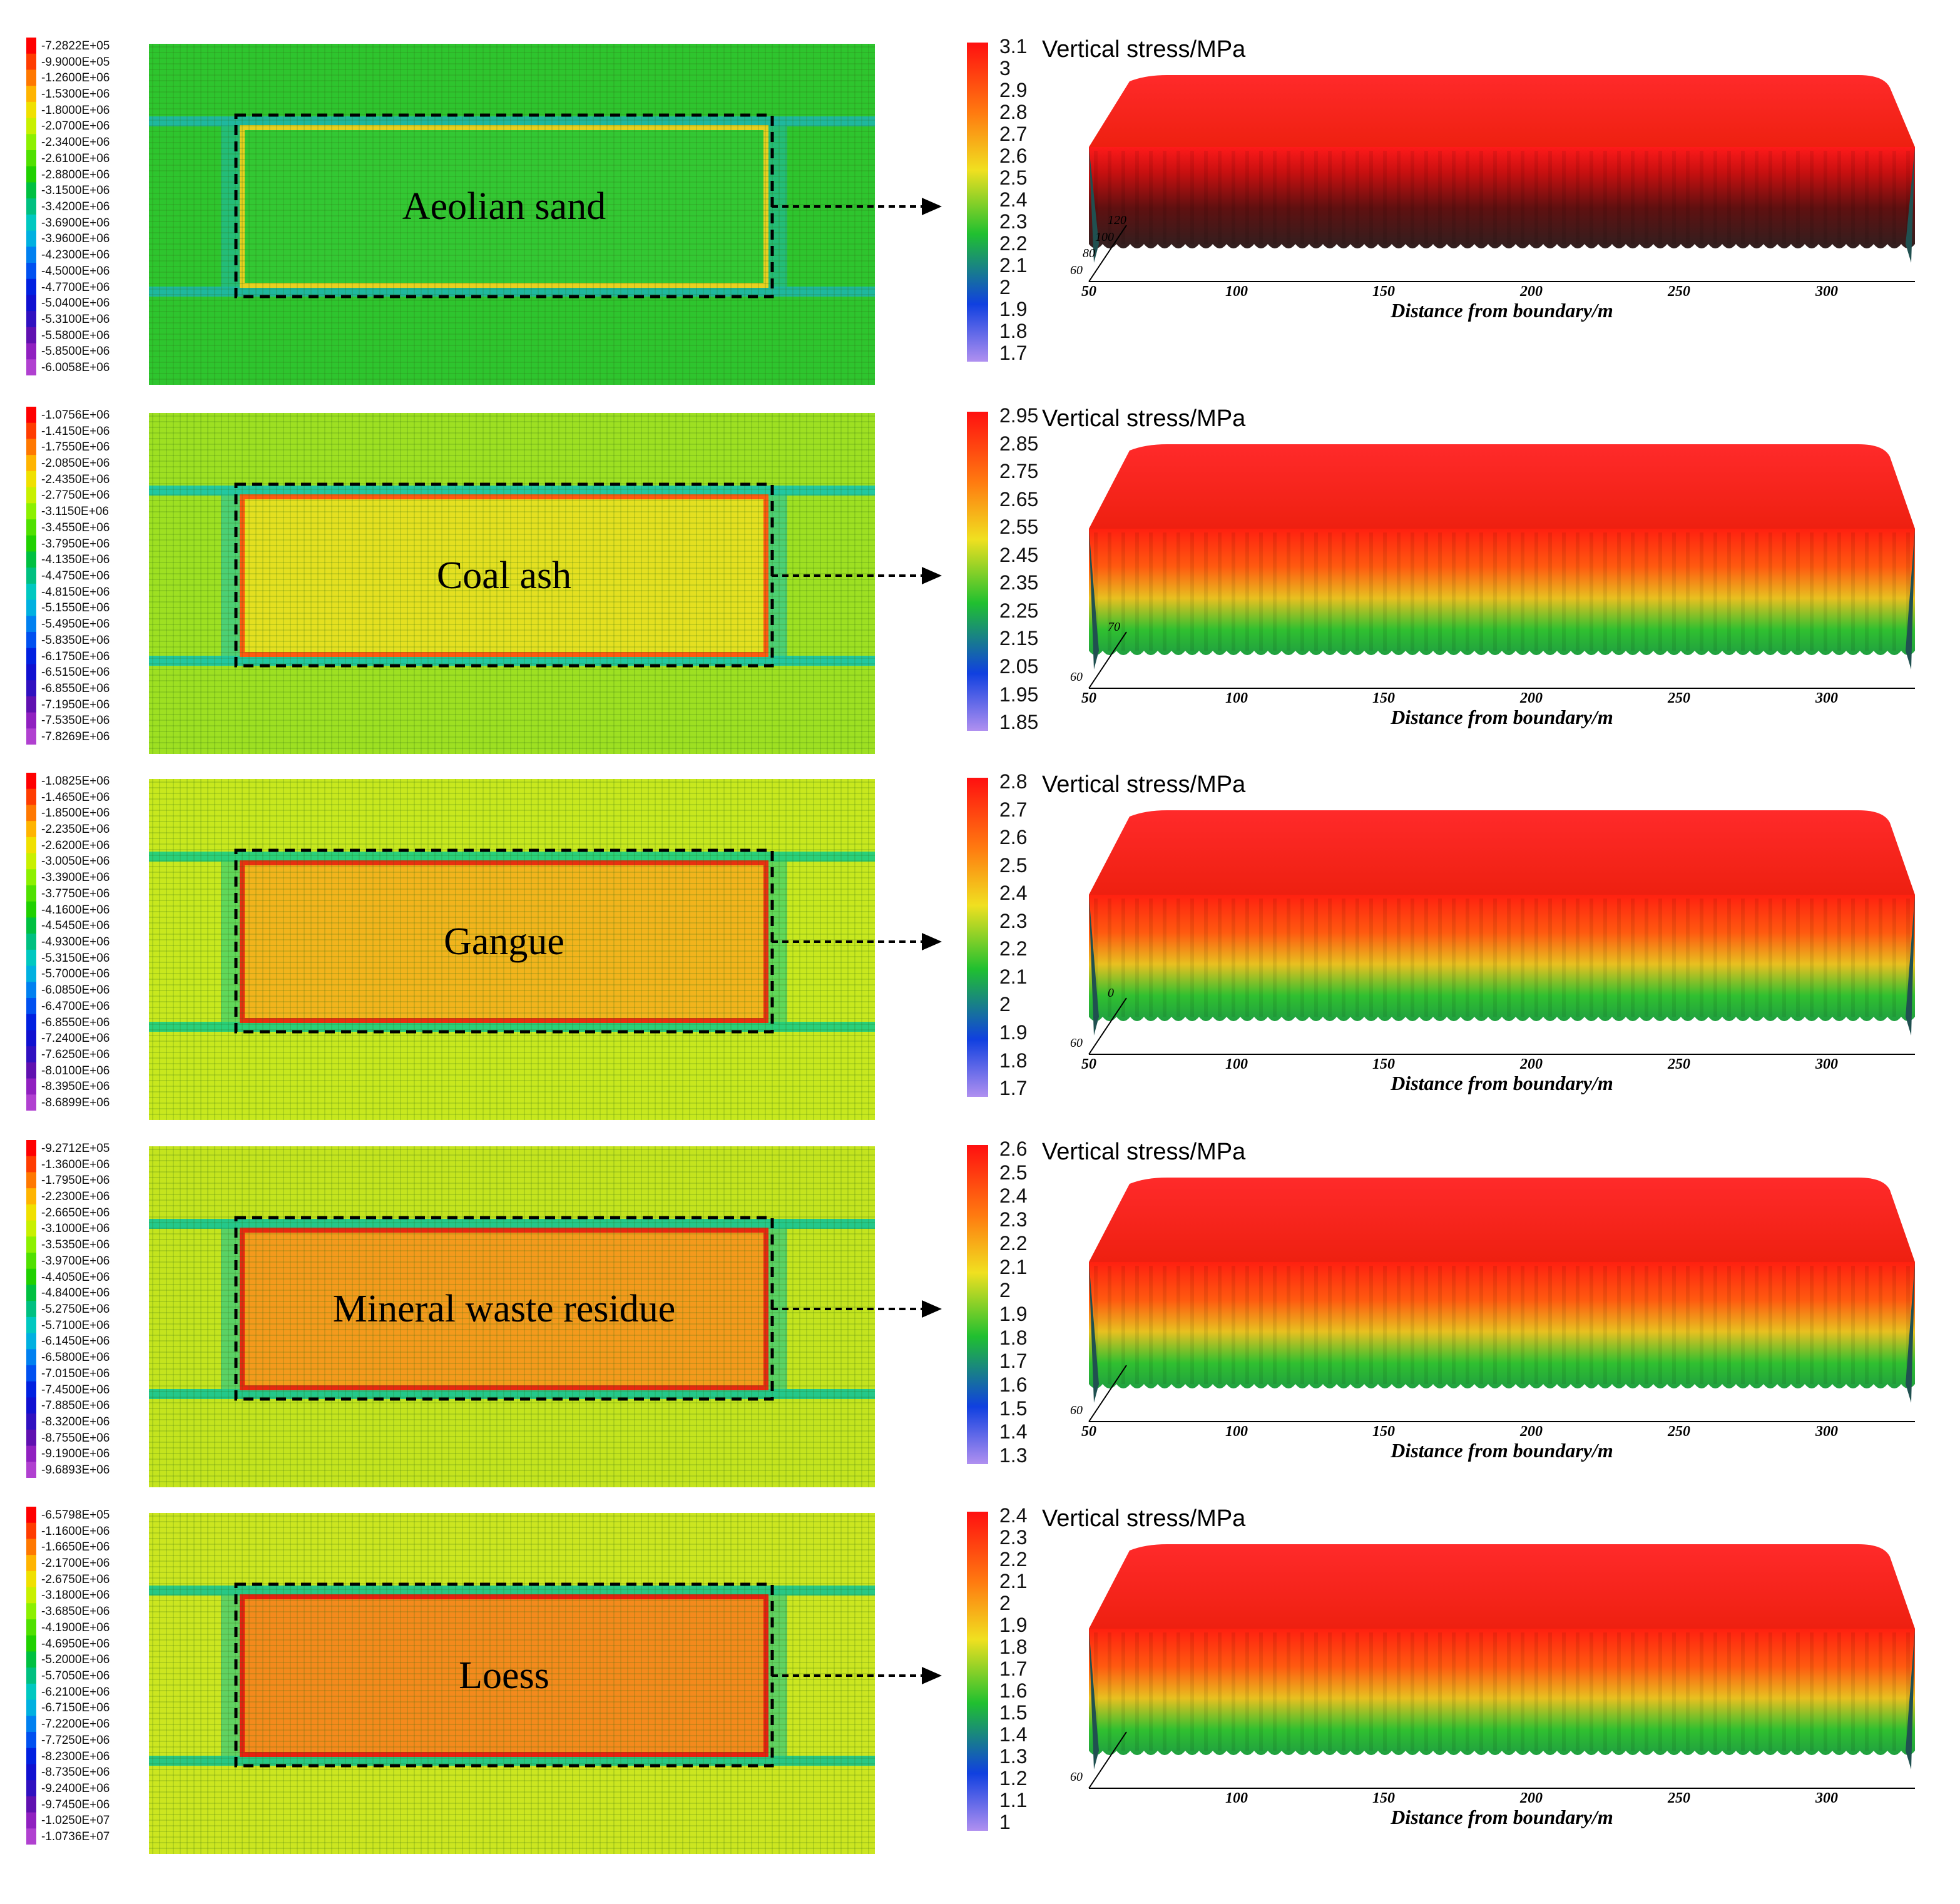 The height and width of the screenshot is (1904, 1960). I want to click on contour-legend-value: -6.5798E+05, so click(75, 1515).